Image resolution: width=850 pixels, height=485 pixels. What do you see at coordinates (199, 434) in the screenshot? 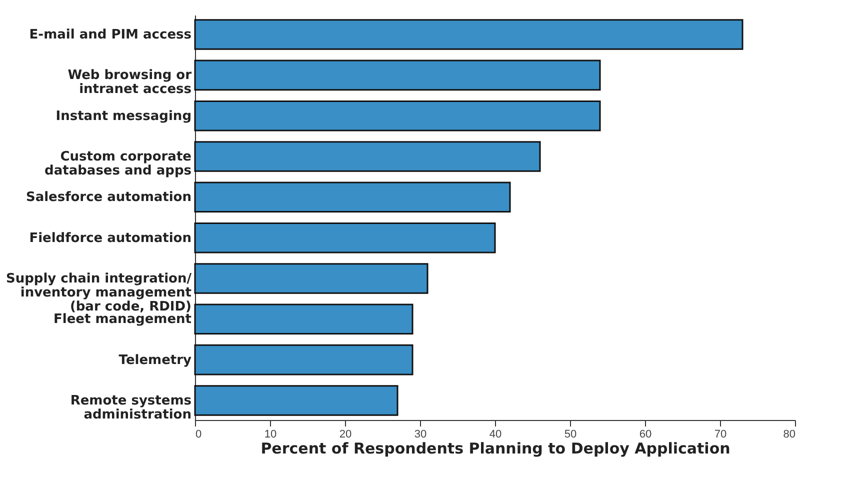
I see `x-tick-label: 0` at bounding box center [199, 434].